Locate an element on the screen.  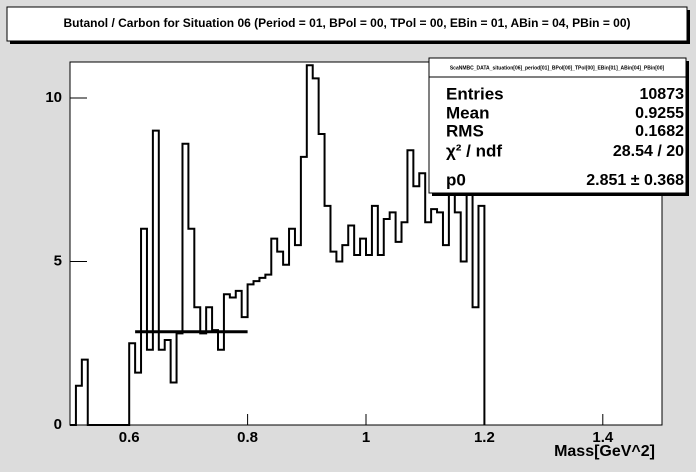
stats-label: χ² / ndf is located at coordinates (474, 150).